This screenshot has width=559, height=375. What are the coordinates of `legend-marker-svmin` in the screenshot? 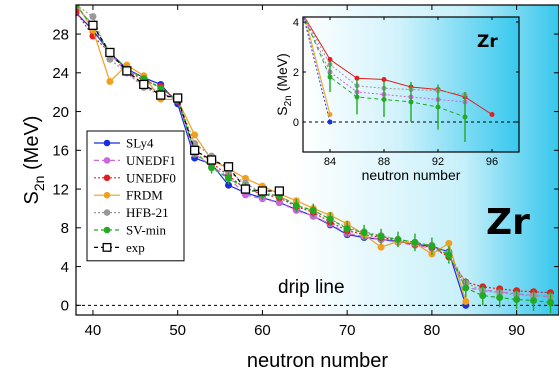 It's located at (107, 230).